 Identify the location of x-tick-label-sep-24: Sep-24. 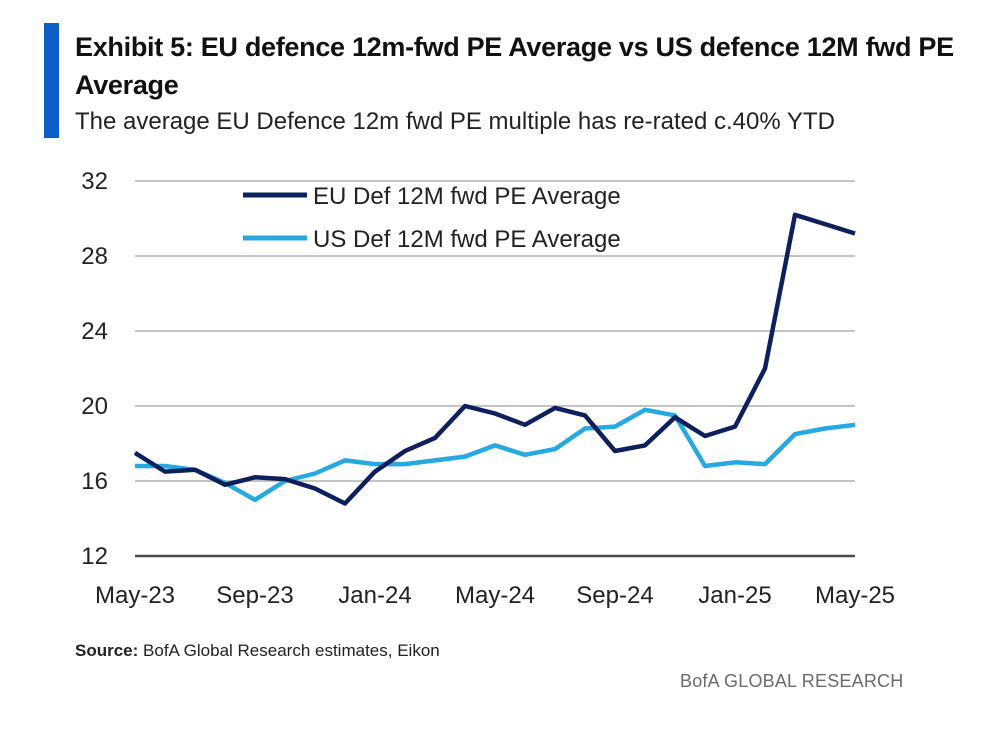
(614, 595).